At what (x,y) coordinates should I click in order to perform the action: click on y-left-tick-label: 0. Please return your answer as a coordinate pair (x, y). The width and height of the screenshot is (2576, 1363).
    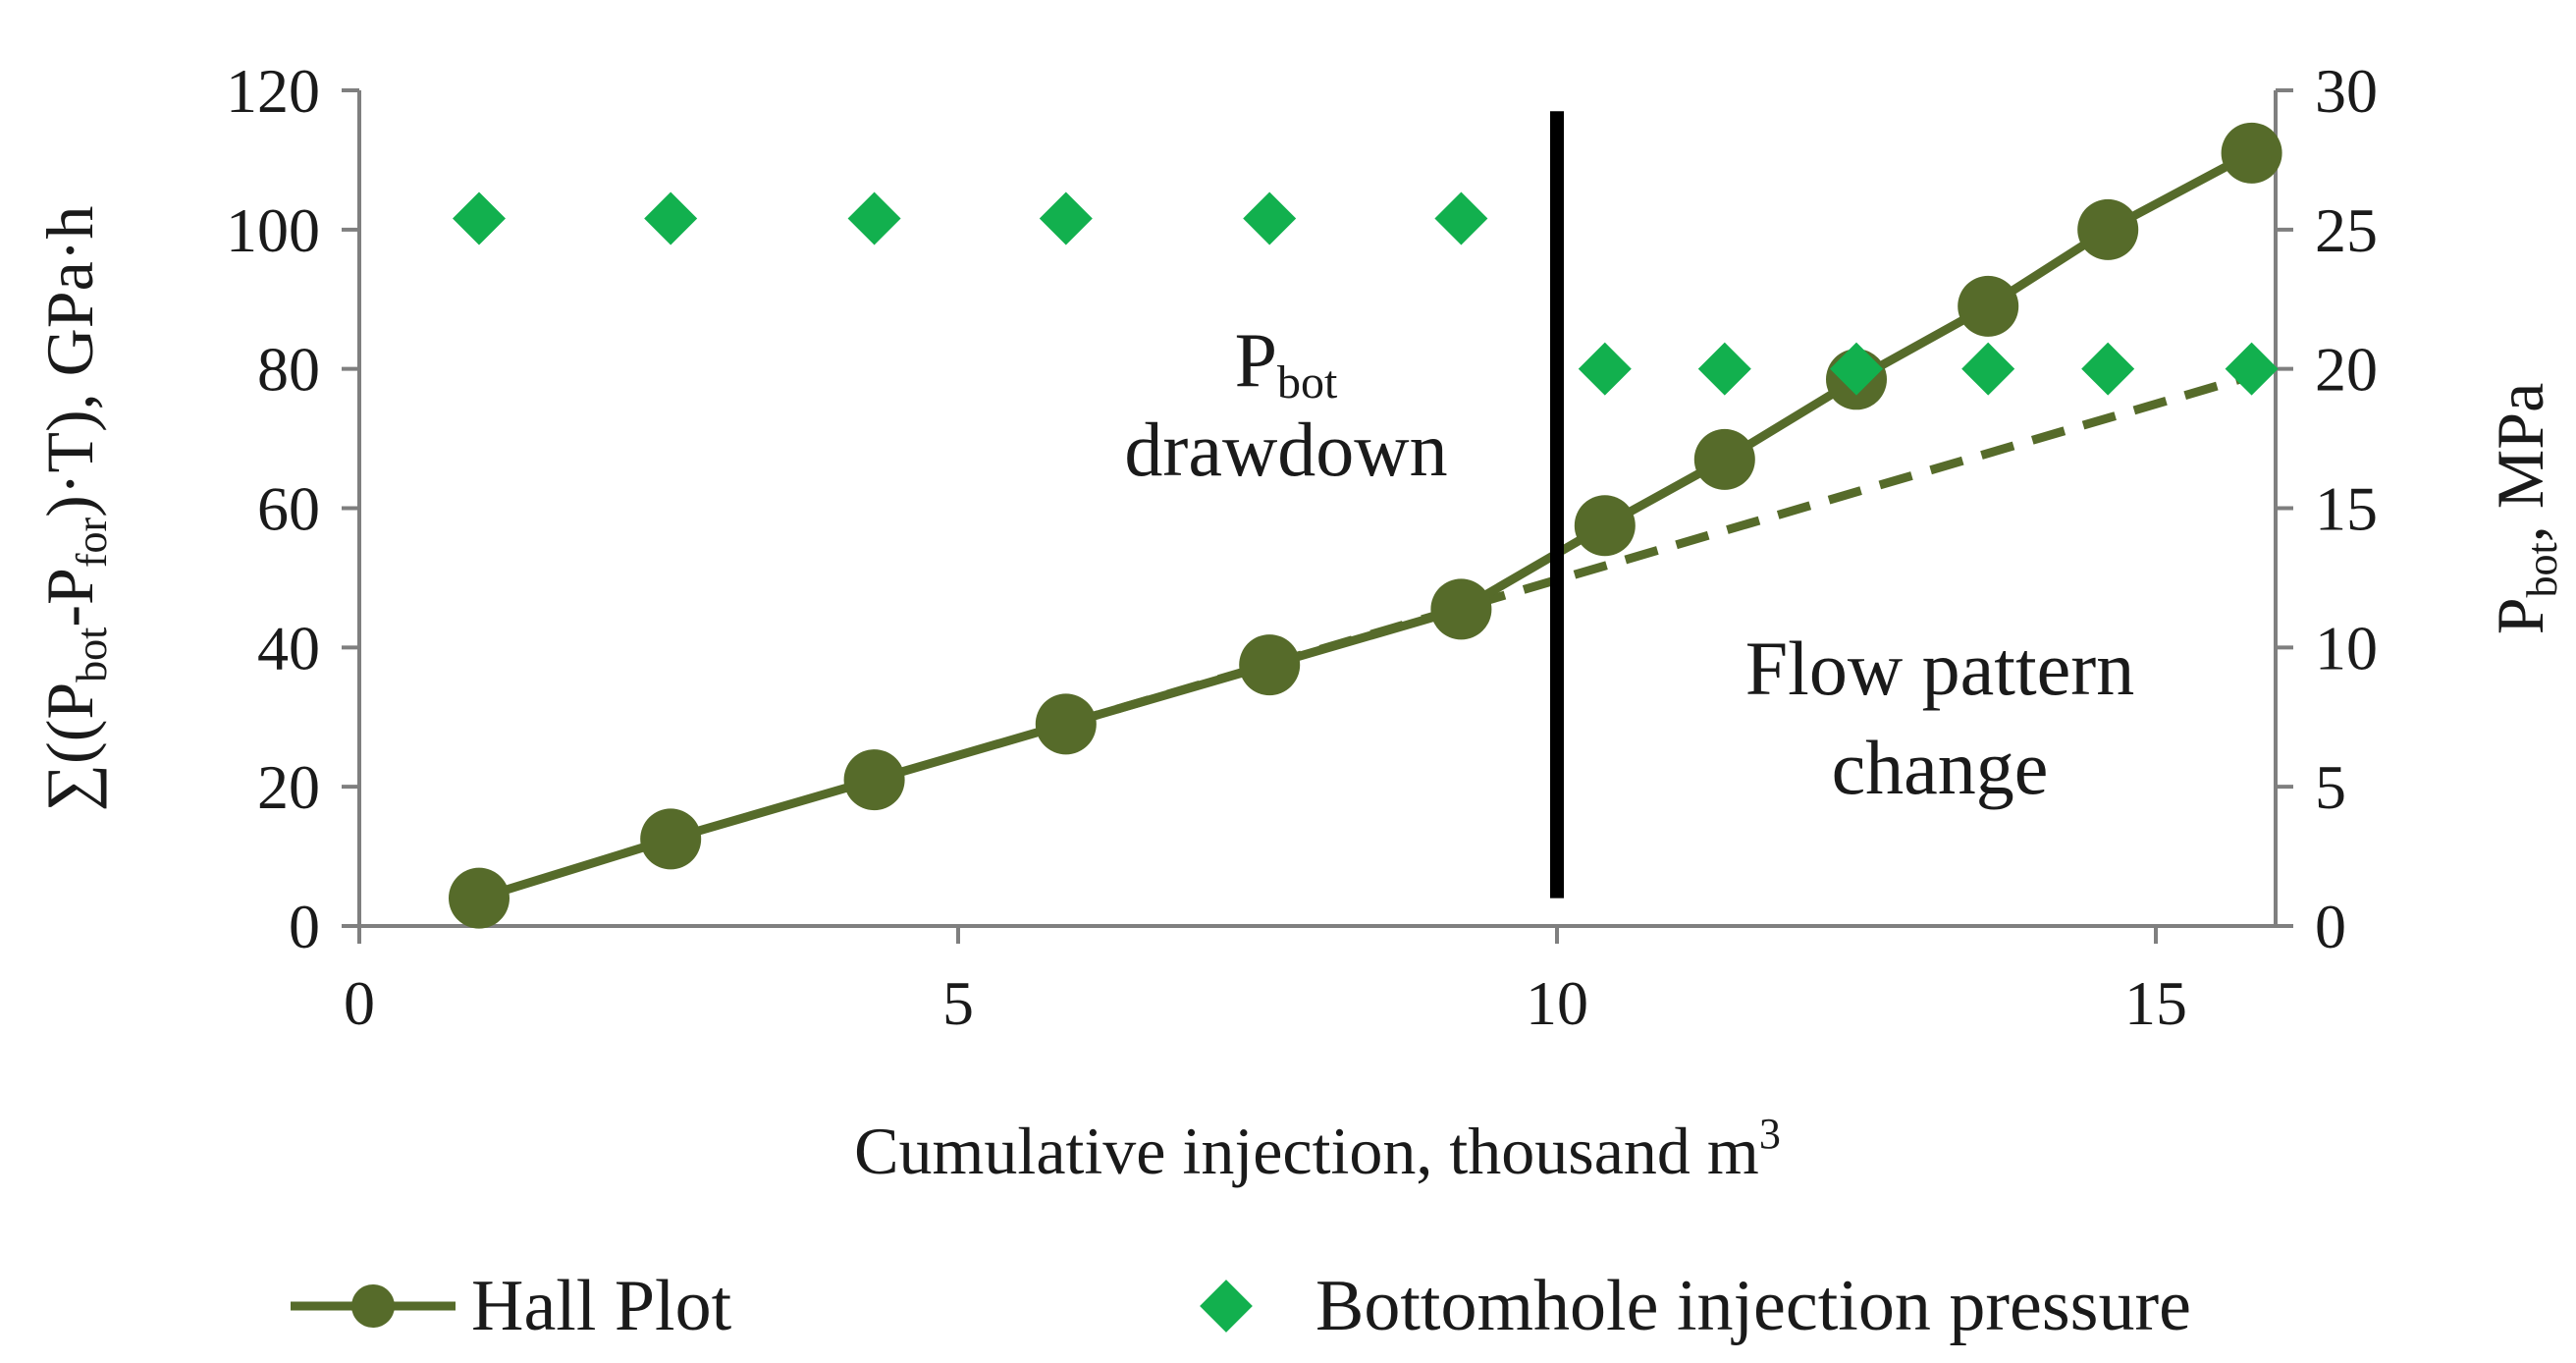
    Looking at the image, I should click on (304, 926).